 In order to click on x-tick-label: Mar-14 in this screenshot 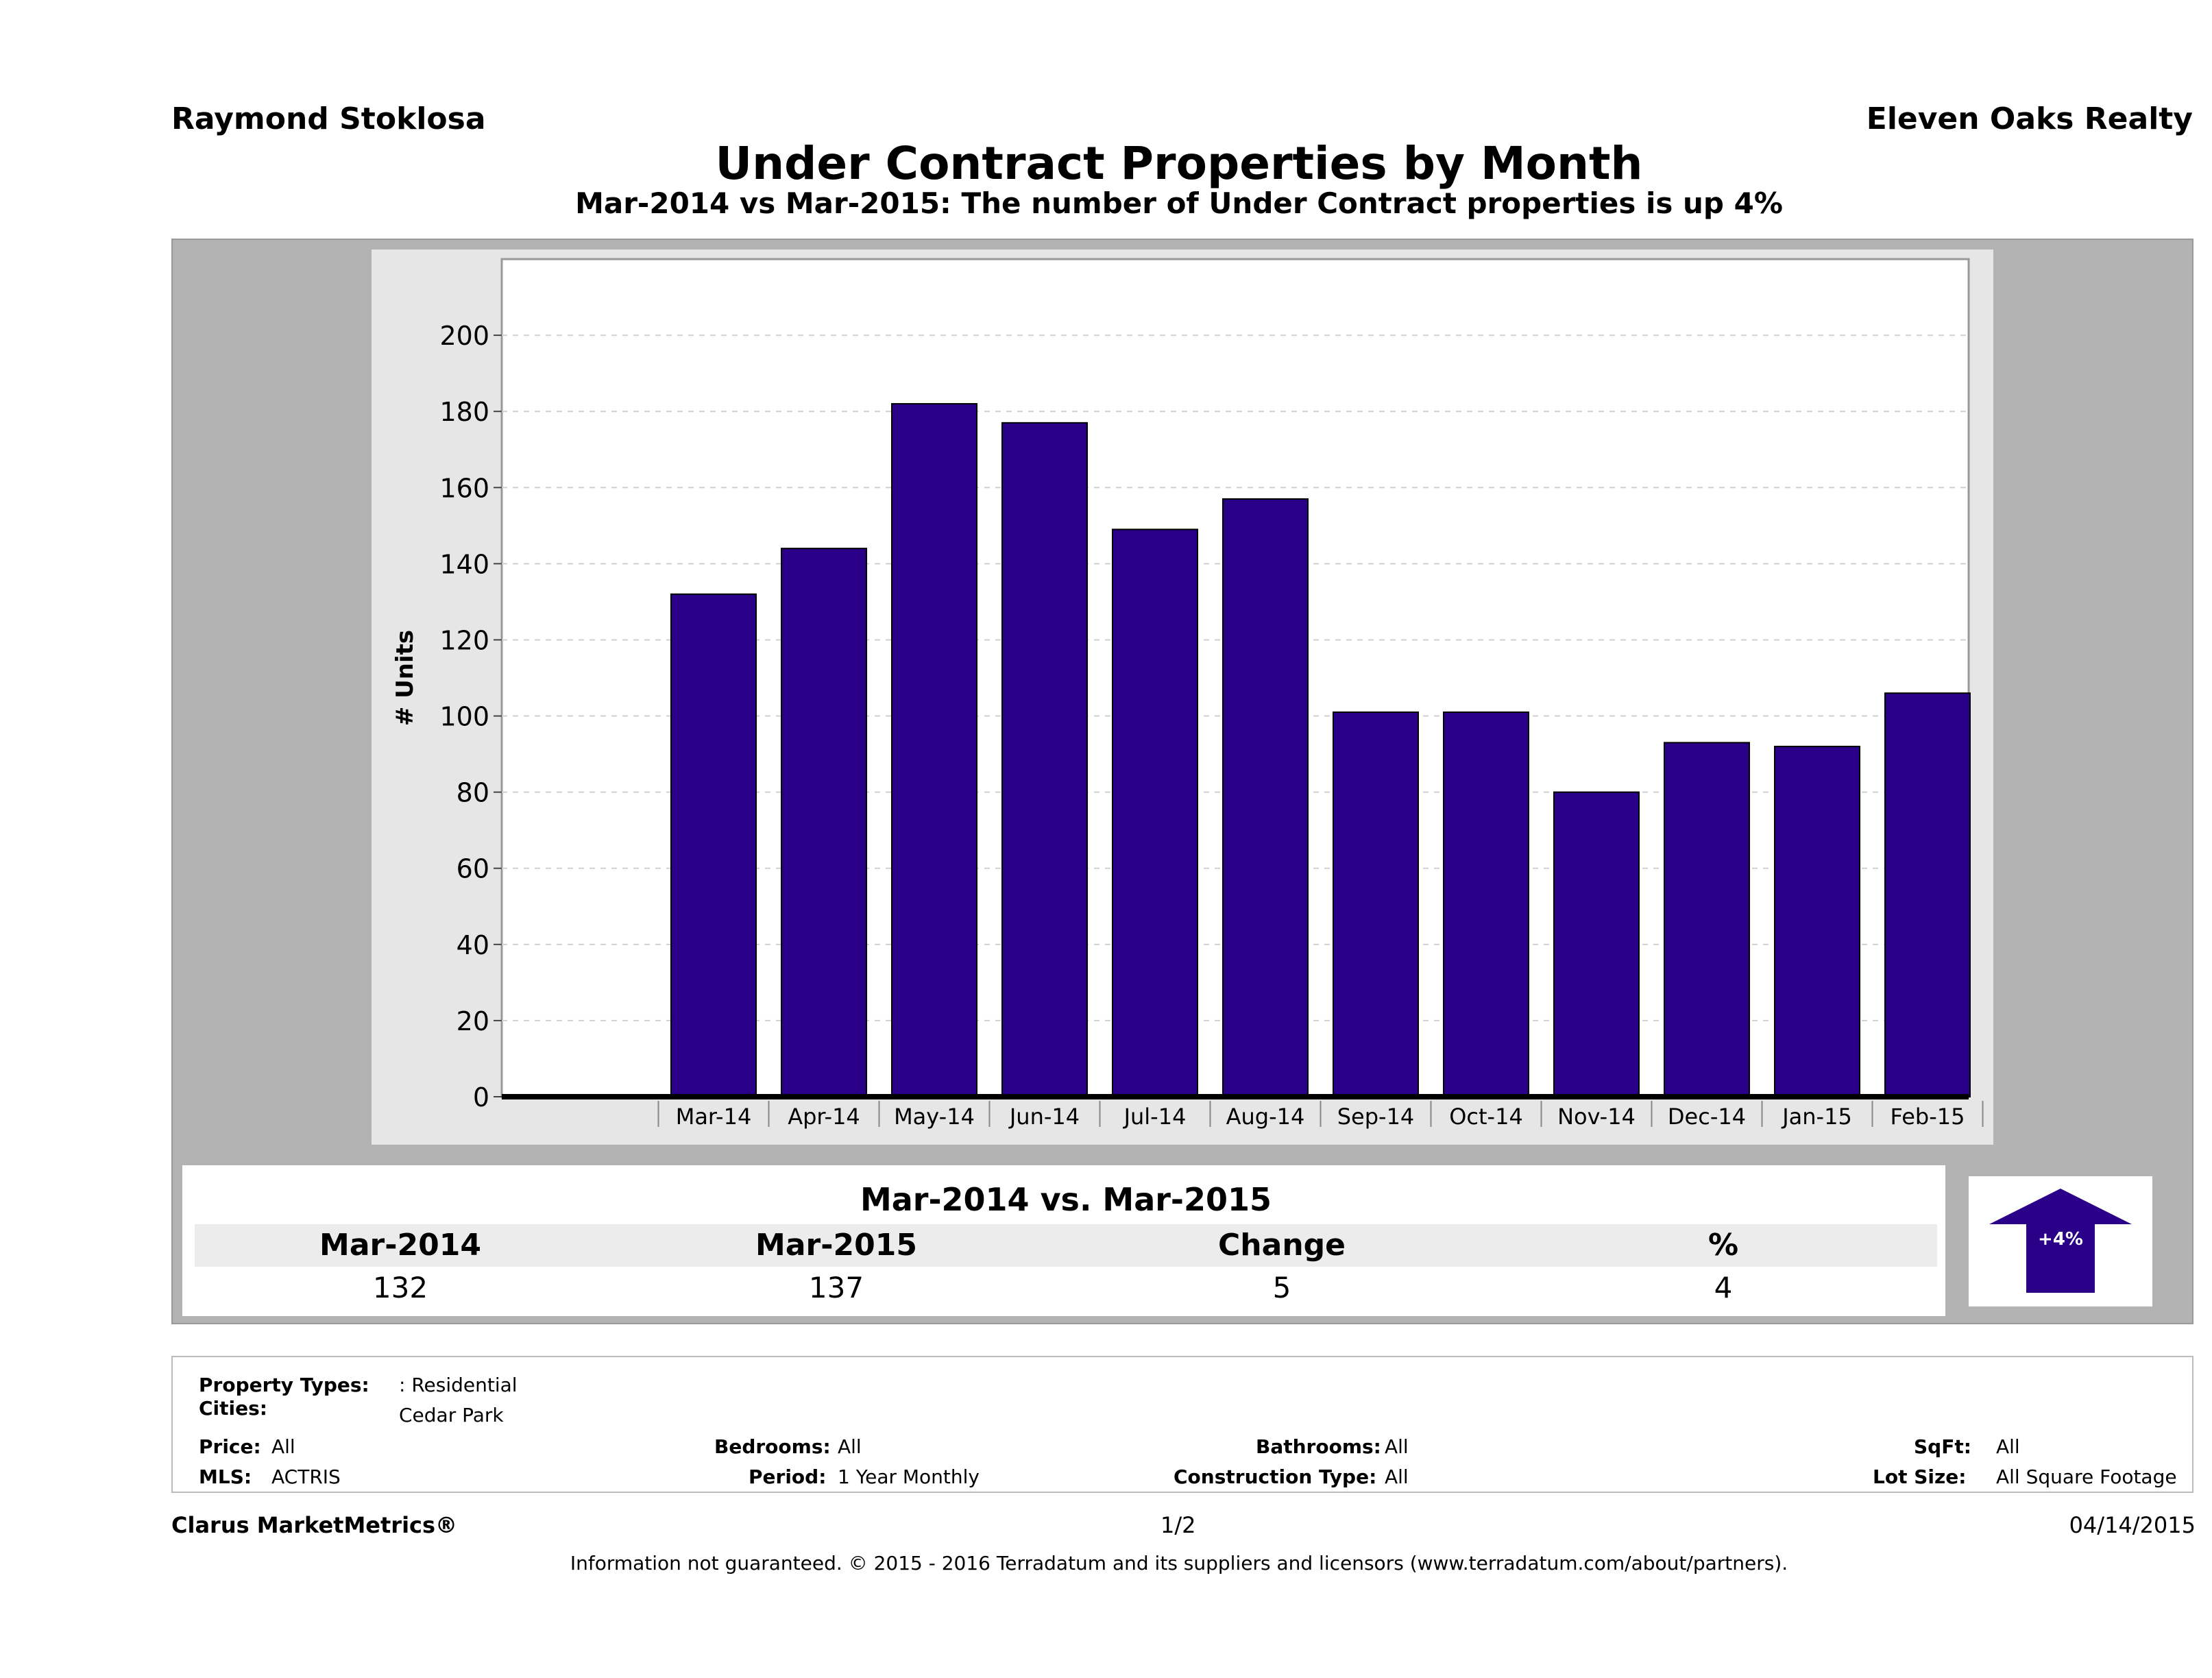, I will do `click(714, 1117)`.